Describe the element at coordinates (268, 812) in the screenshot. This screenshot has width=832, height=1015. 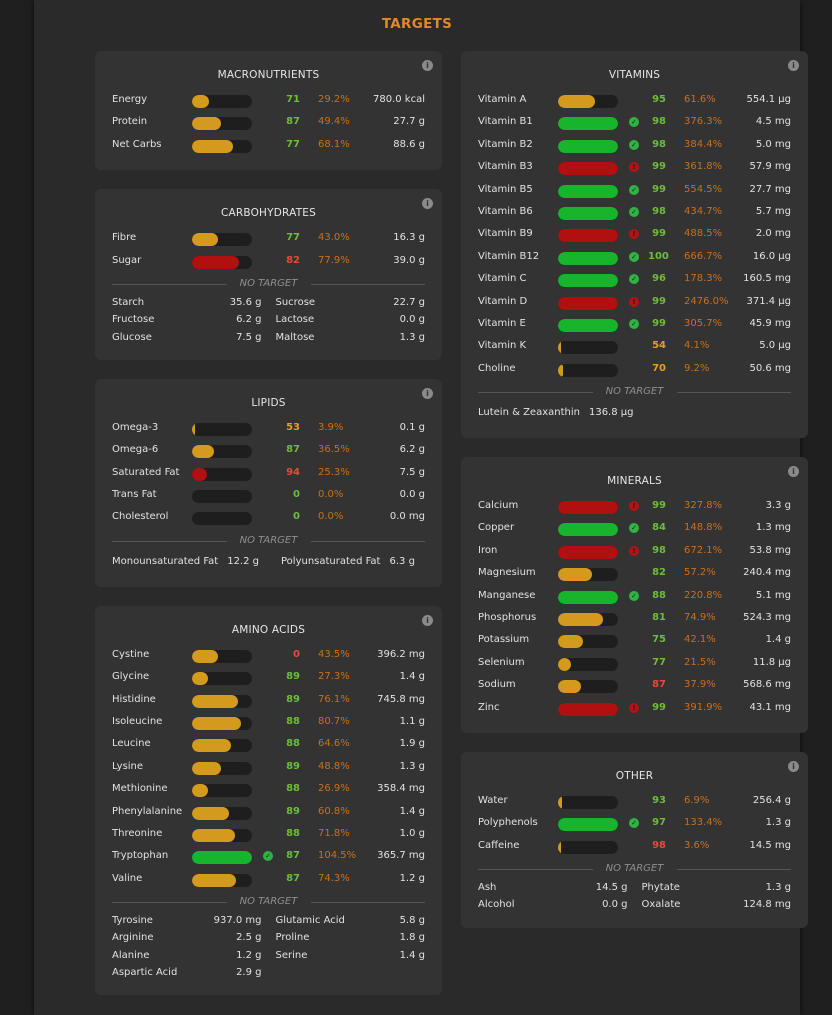
I see `nutrient-row: Phenylalanine 89 60.8% 1.4 g` at that location.